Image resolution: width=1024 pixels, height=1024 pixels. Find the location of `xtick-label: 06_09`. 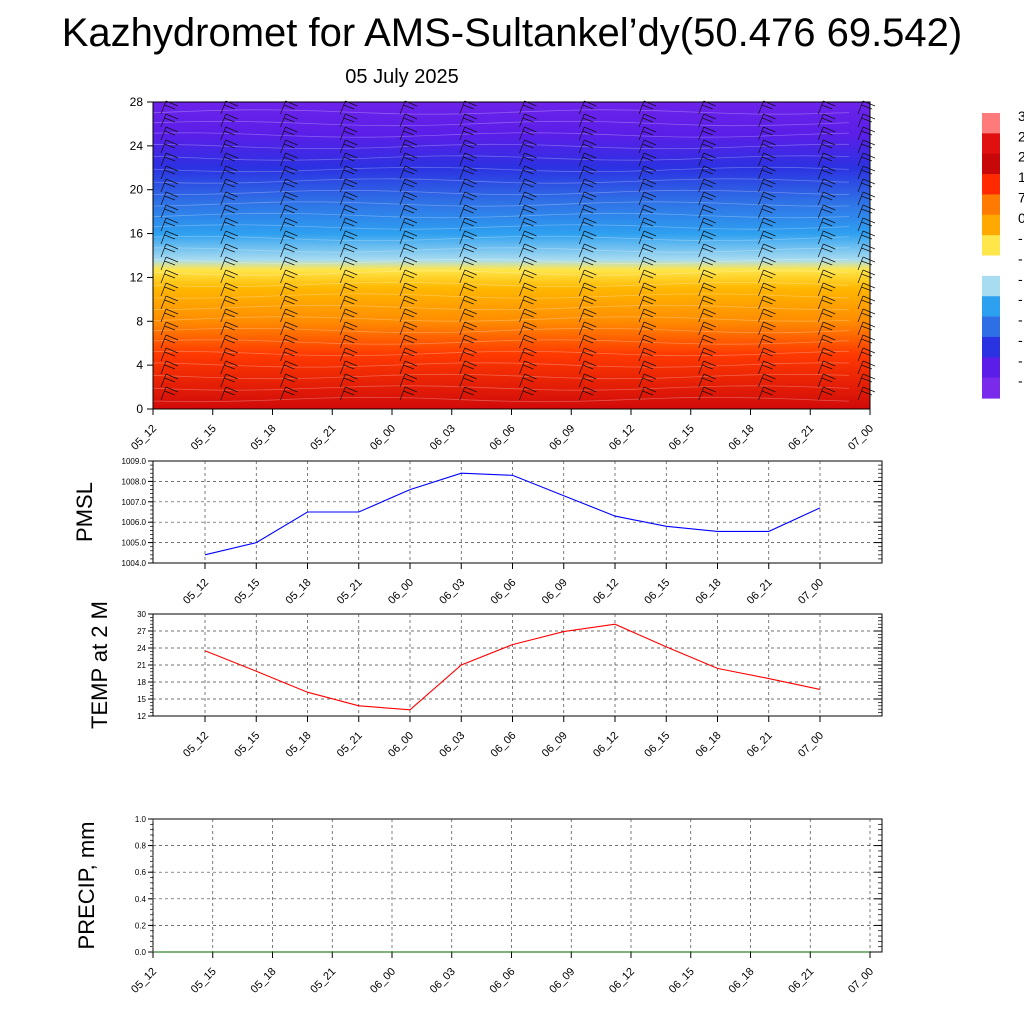

xtick-label: 06_09 is located at coordinates (555, 592).